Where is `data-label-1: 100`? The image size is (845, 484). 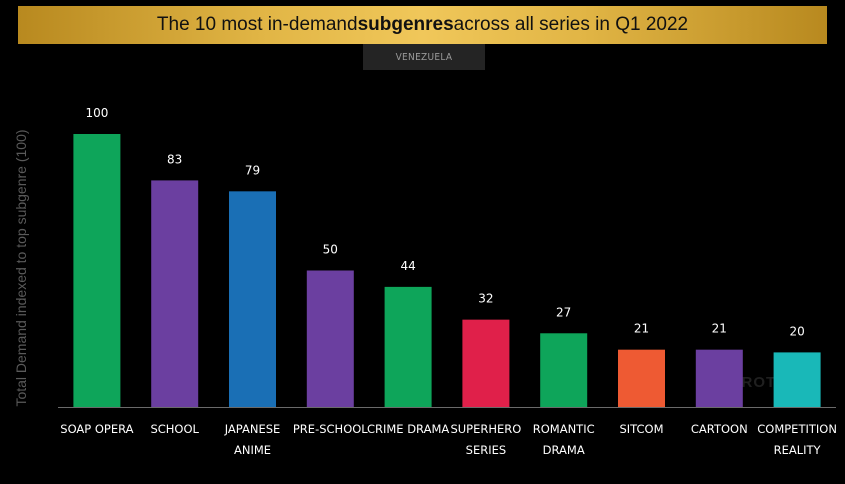 data-label-1: 100 is located at coordinates (96, 113).